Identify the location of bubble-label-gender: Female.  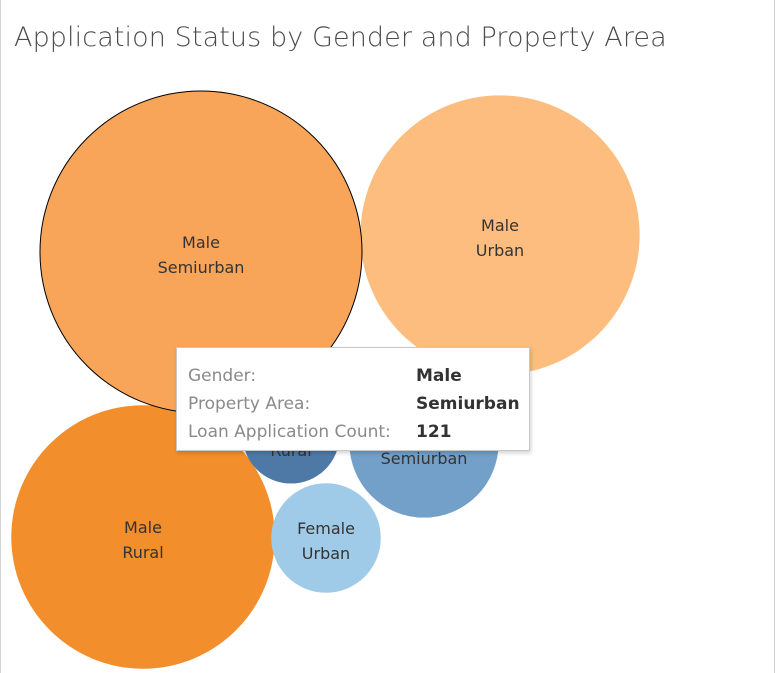
(326, 528).